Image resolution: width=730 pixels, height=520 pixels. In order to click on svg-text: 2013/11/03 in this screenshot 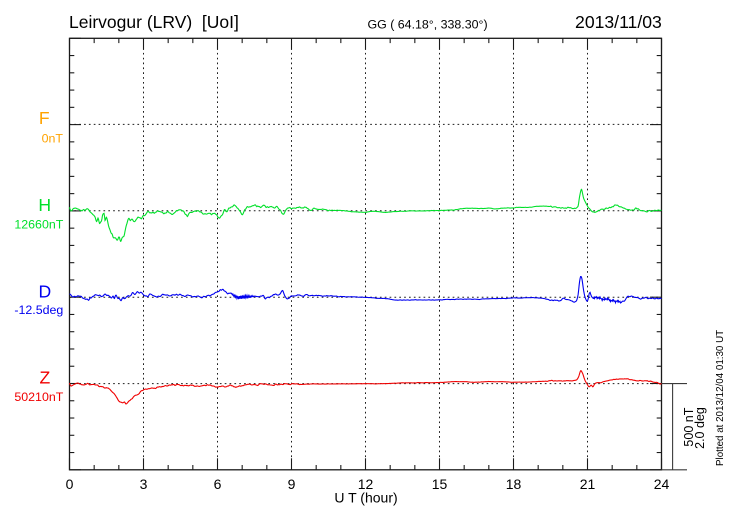, I will do `click(618, 22)`.